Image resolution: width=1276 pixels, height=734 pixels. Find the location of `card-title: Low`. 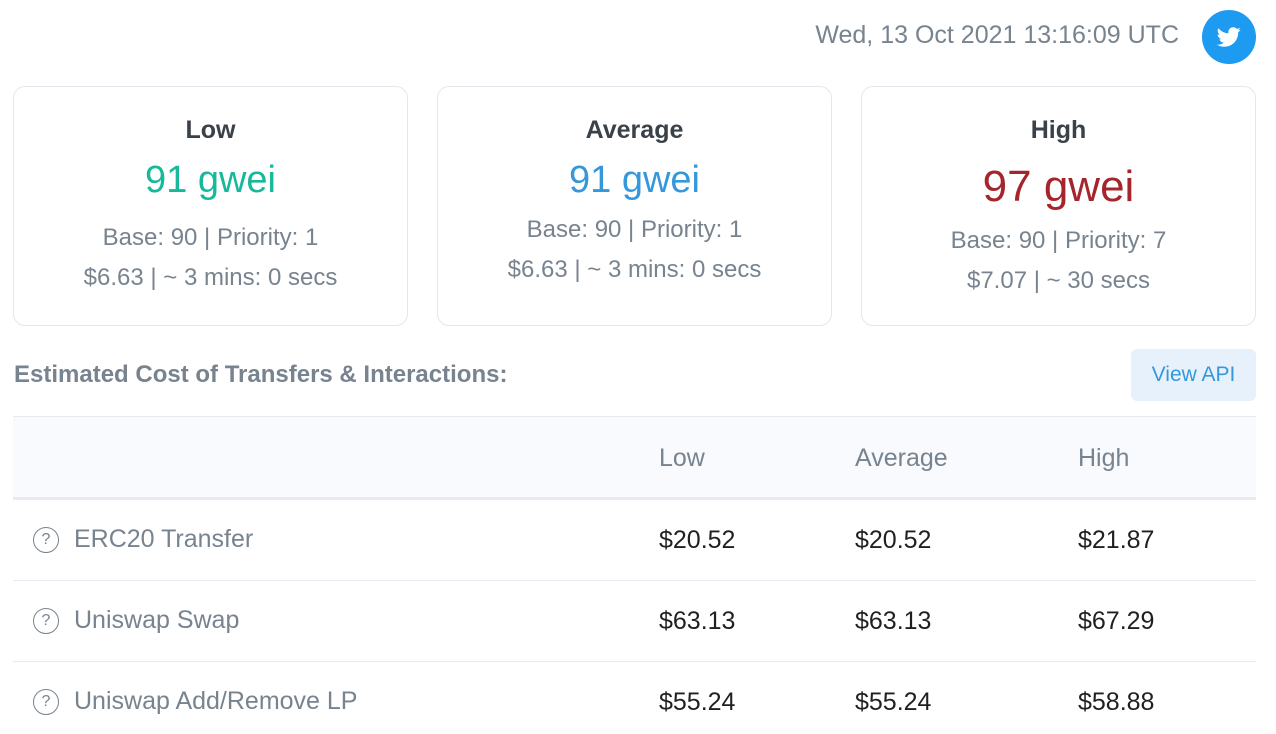

card-title: Low is located at coordinates (210, 130).